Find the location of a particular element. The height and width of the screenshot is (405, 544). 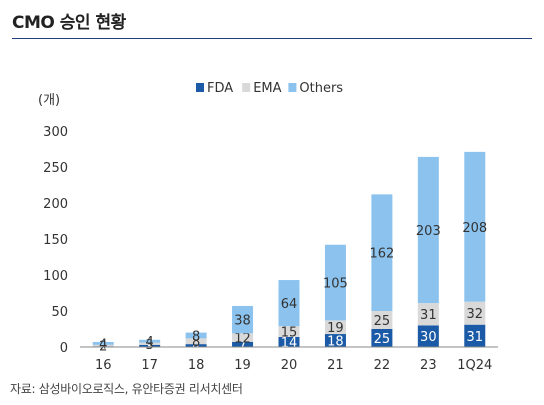

x-tick-label: 16 is located at coordinates (103, 365).